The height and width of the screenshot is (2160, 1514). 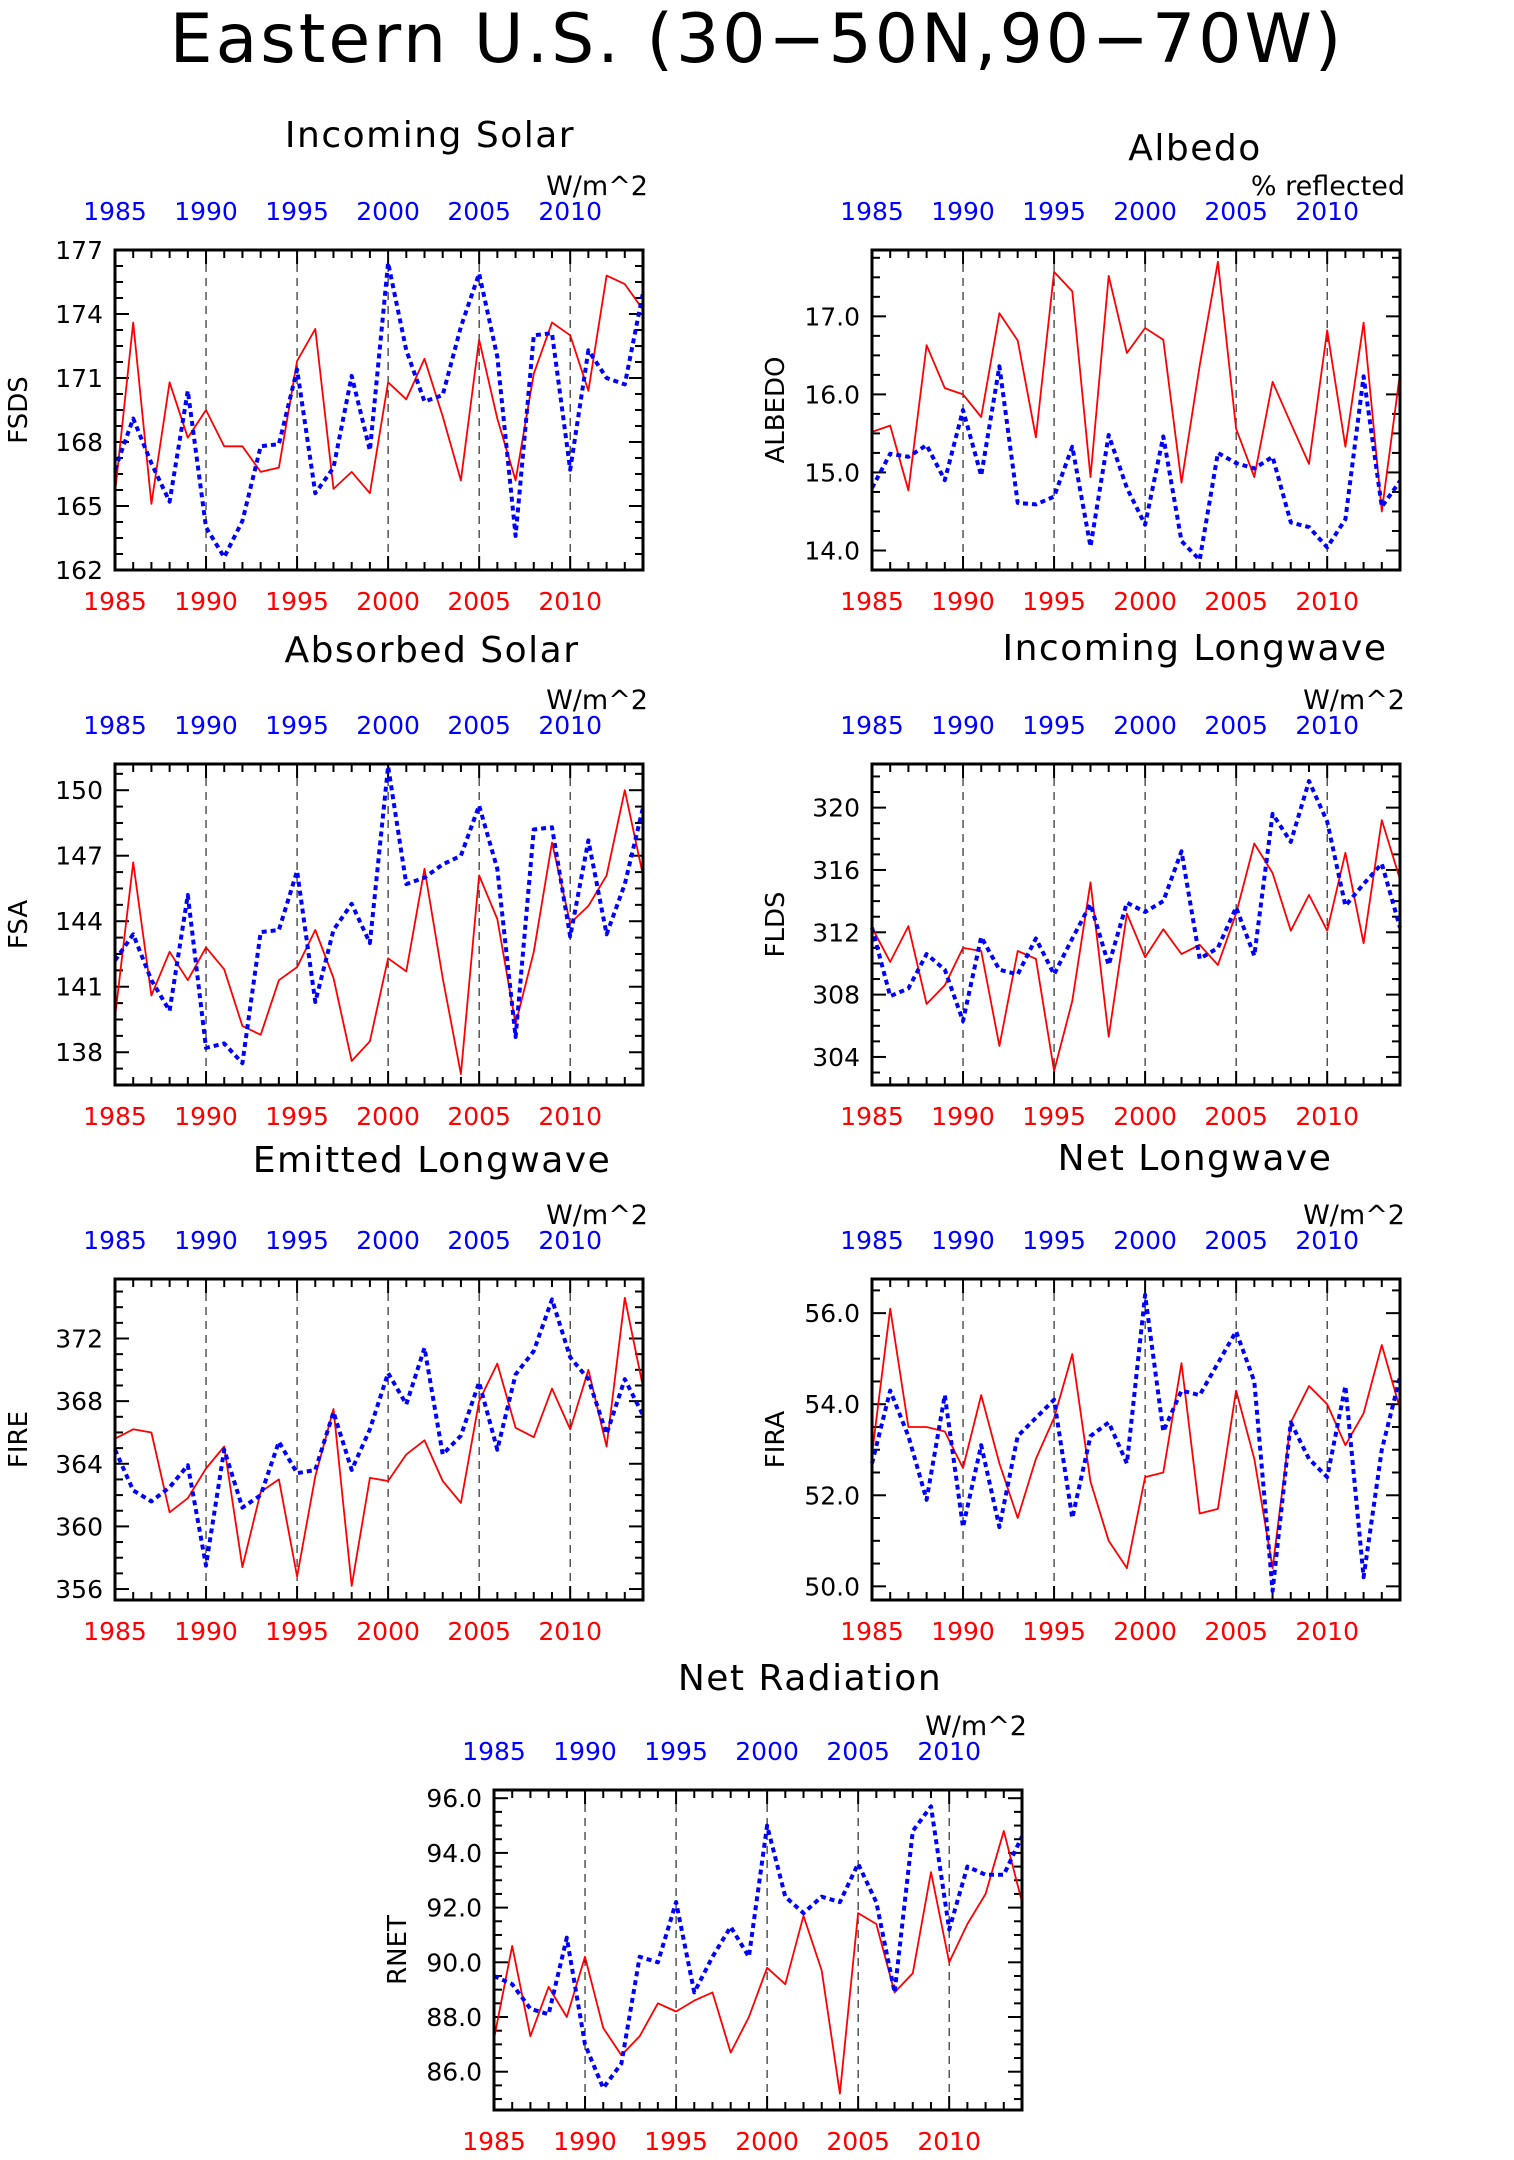 I want to click on chart-title: Net Longwave, so click(x=1195, y=1158).